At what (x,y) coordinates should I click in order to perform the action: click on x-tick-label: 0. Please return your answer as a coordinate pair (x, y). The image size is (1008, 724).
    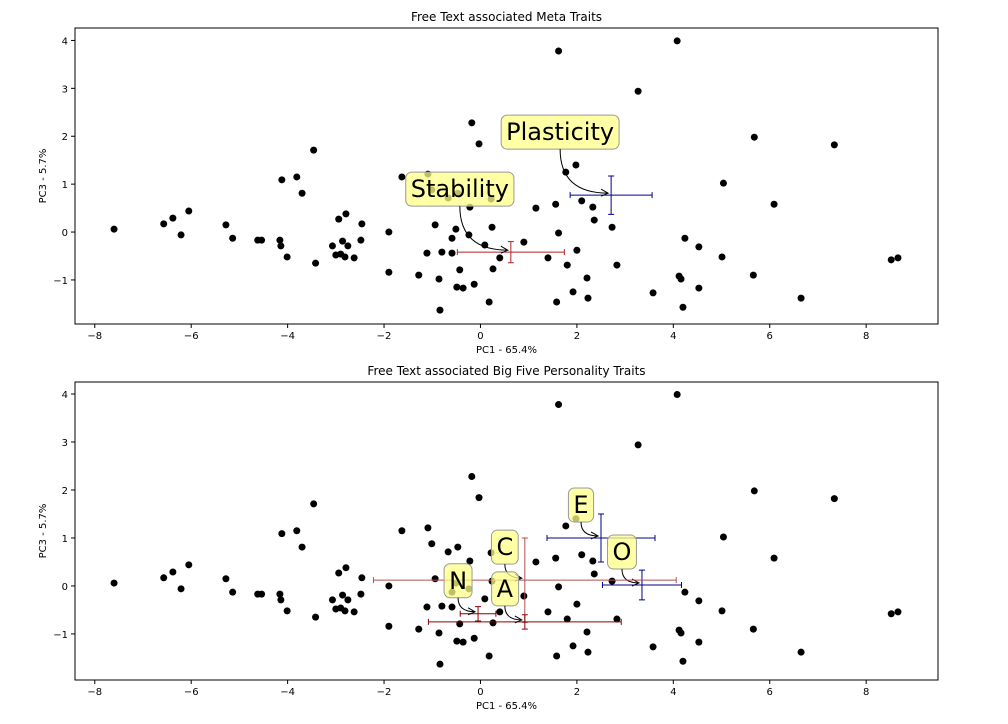
    Looking at the image, I should click on (480, 692).